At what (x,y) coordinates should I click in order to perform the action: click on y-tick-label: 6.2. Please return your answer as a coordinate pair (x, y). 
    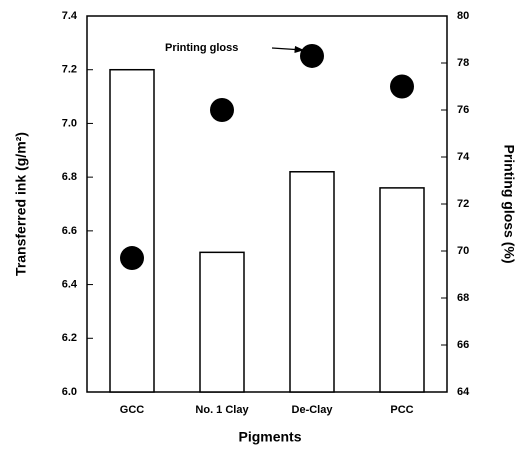
    Looking at the image, I should click on (69, 338).